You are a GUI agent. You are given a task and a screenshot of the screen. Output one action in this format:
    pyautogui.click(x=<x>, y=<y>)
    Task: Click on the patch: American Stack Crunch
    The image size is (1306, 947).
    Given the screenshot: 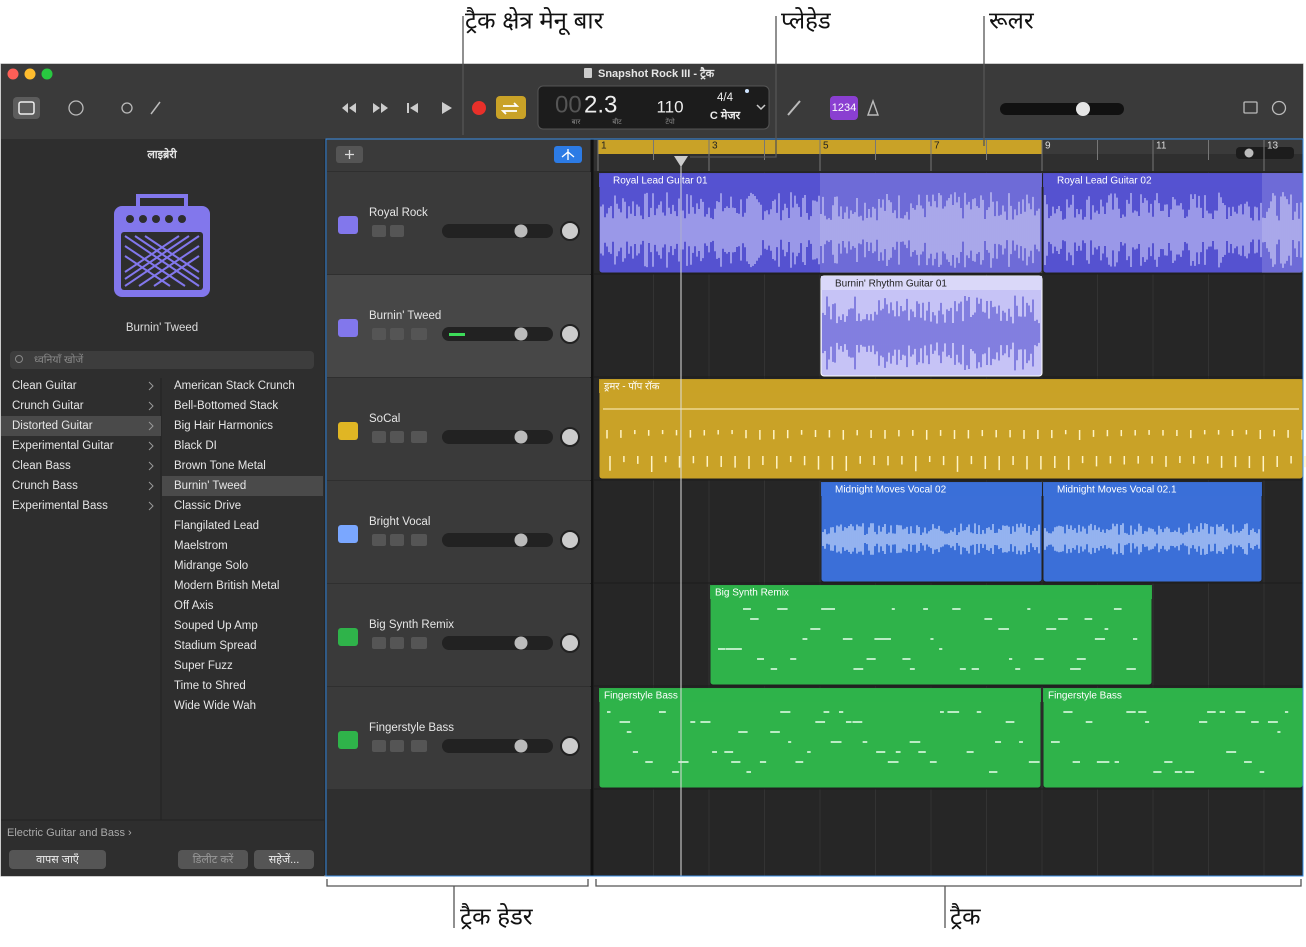 What is the action you would take?
    pyautogui.click(x=234, y=386)
    